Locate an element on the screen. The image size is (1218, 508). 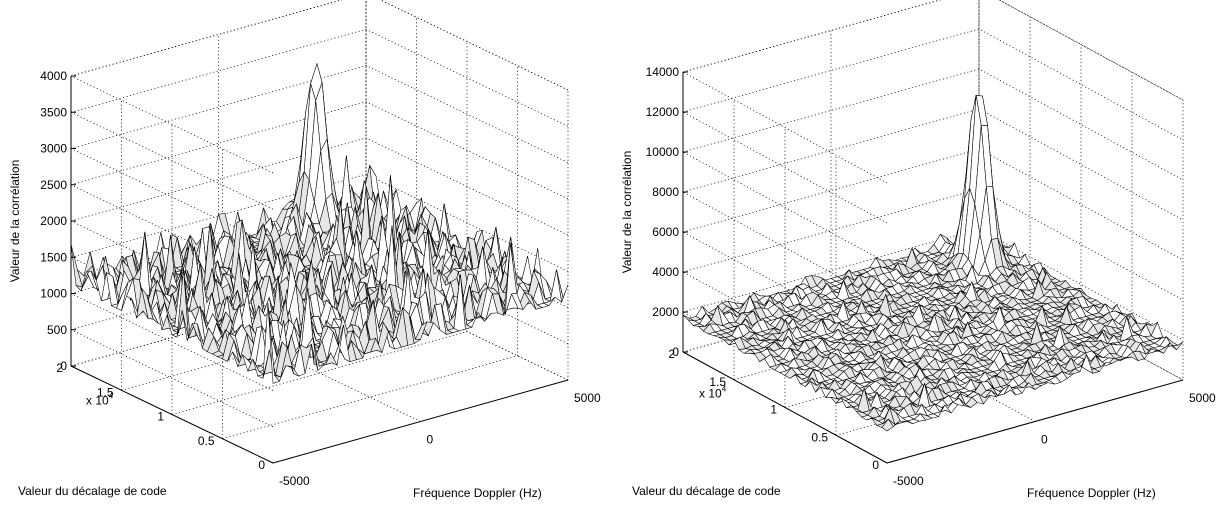
z-tick-label: 6000 is located at coordinates (665, 232).